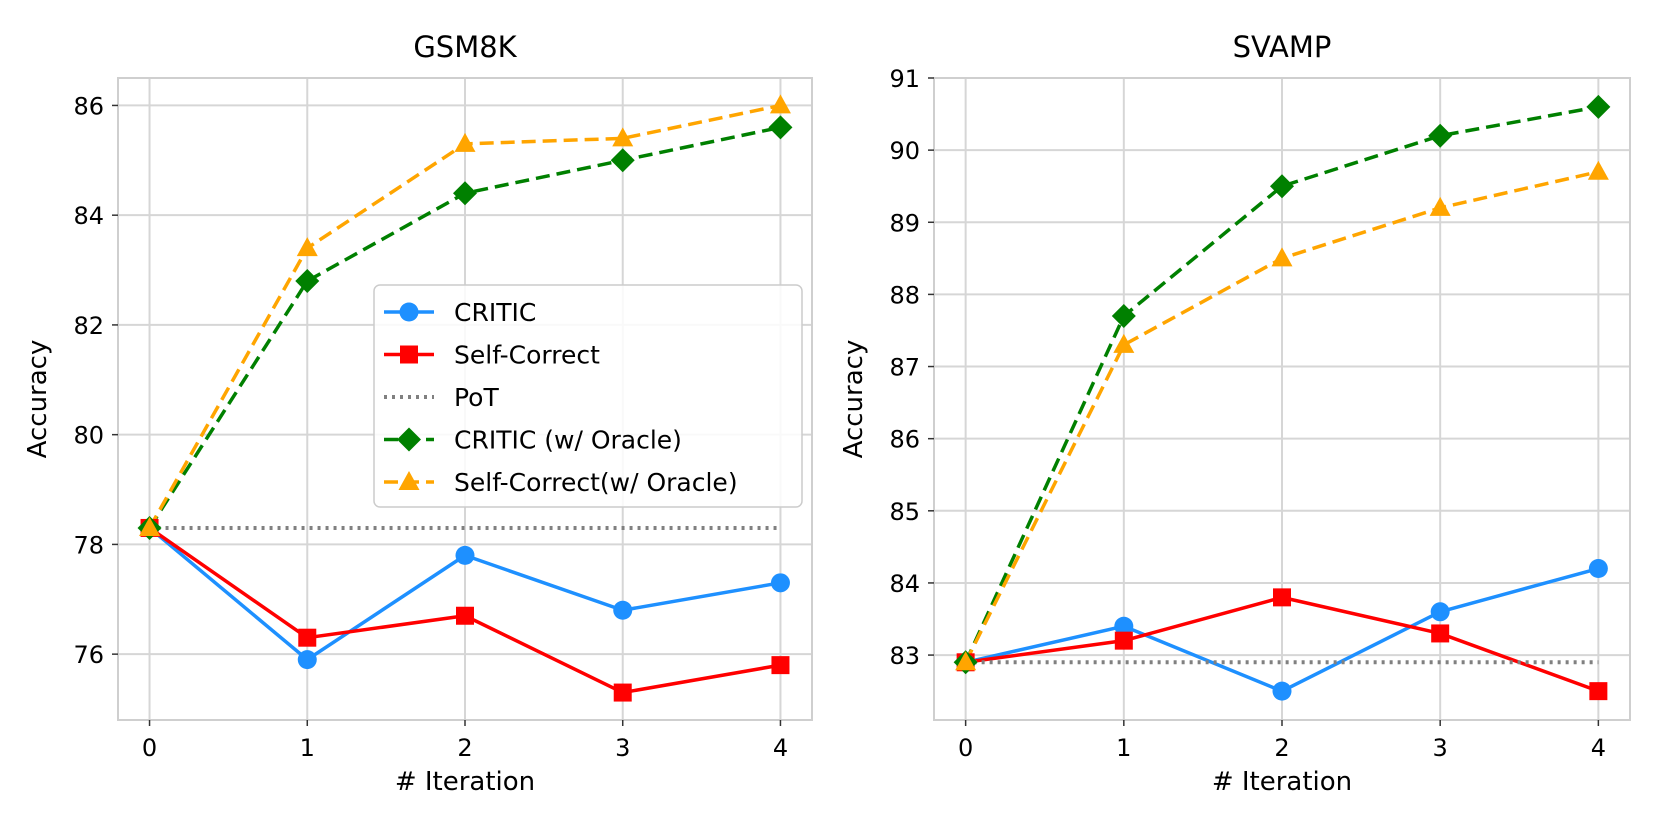 This screenshot has height=830, width=1661. Describe the element at coordinates (88, 655) in the screenshot. I see `y-tick-label: 76` at that location.